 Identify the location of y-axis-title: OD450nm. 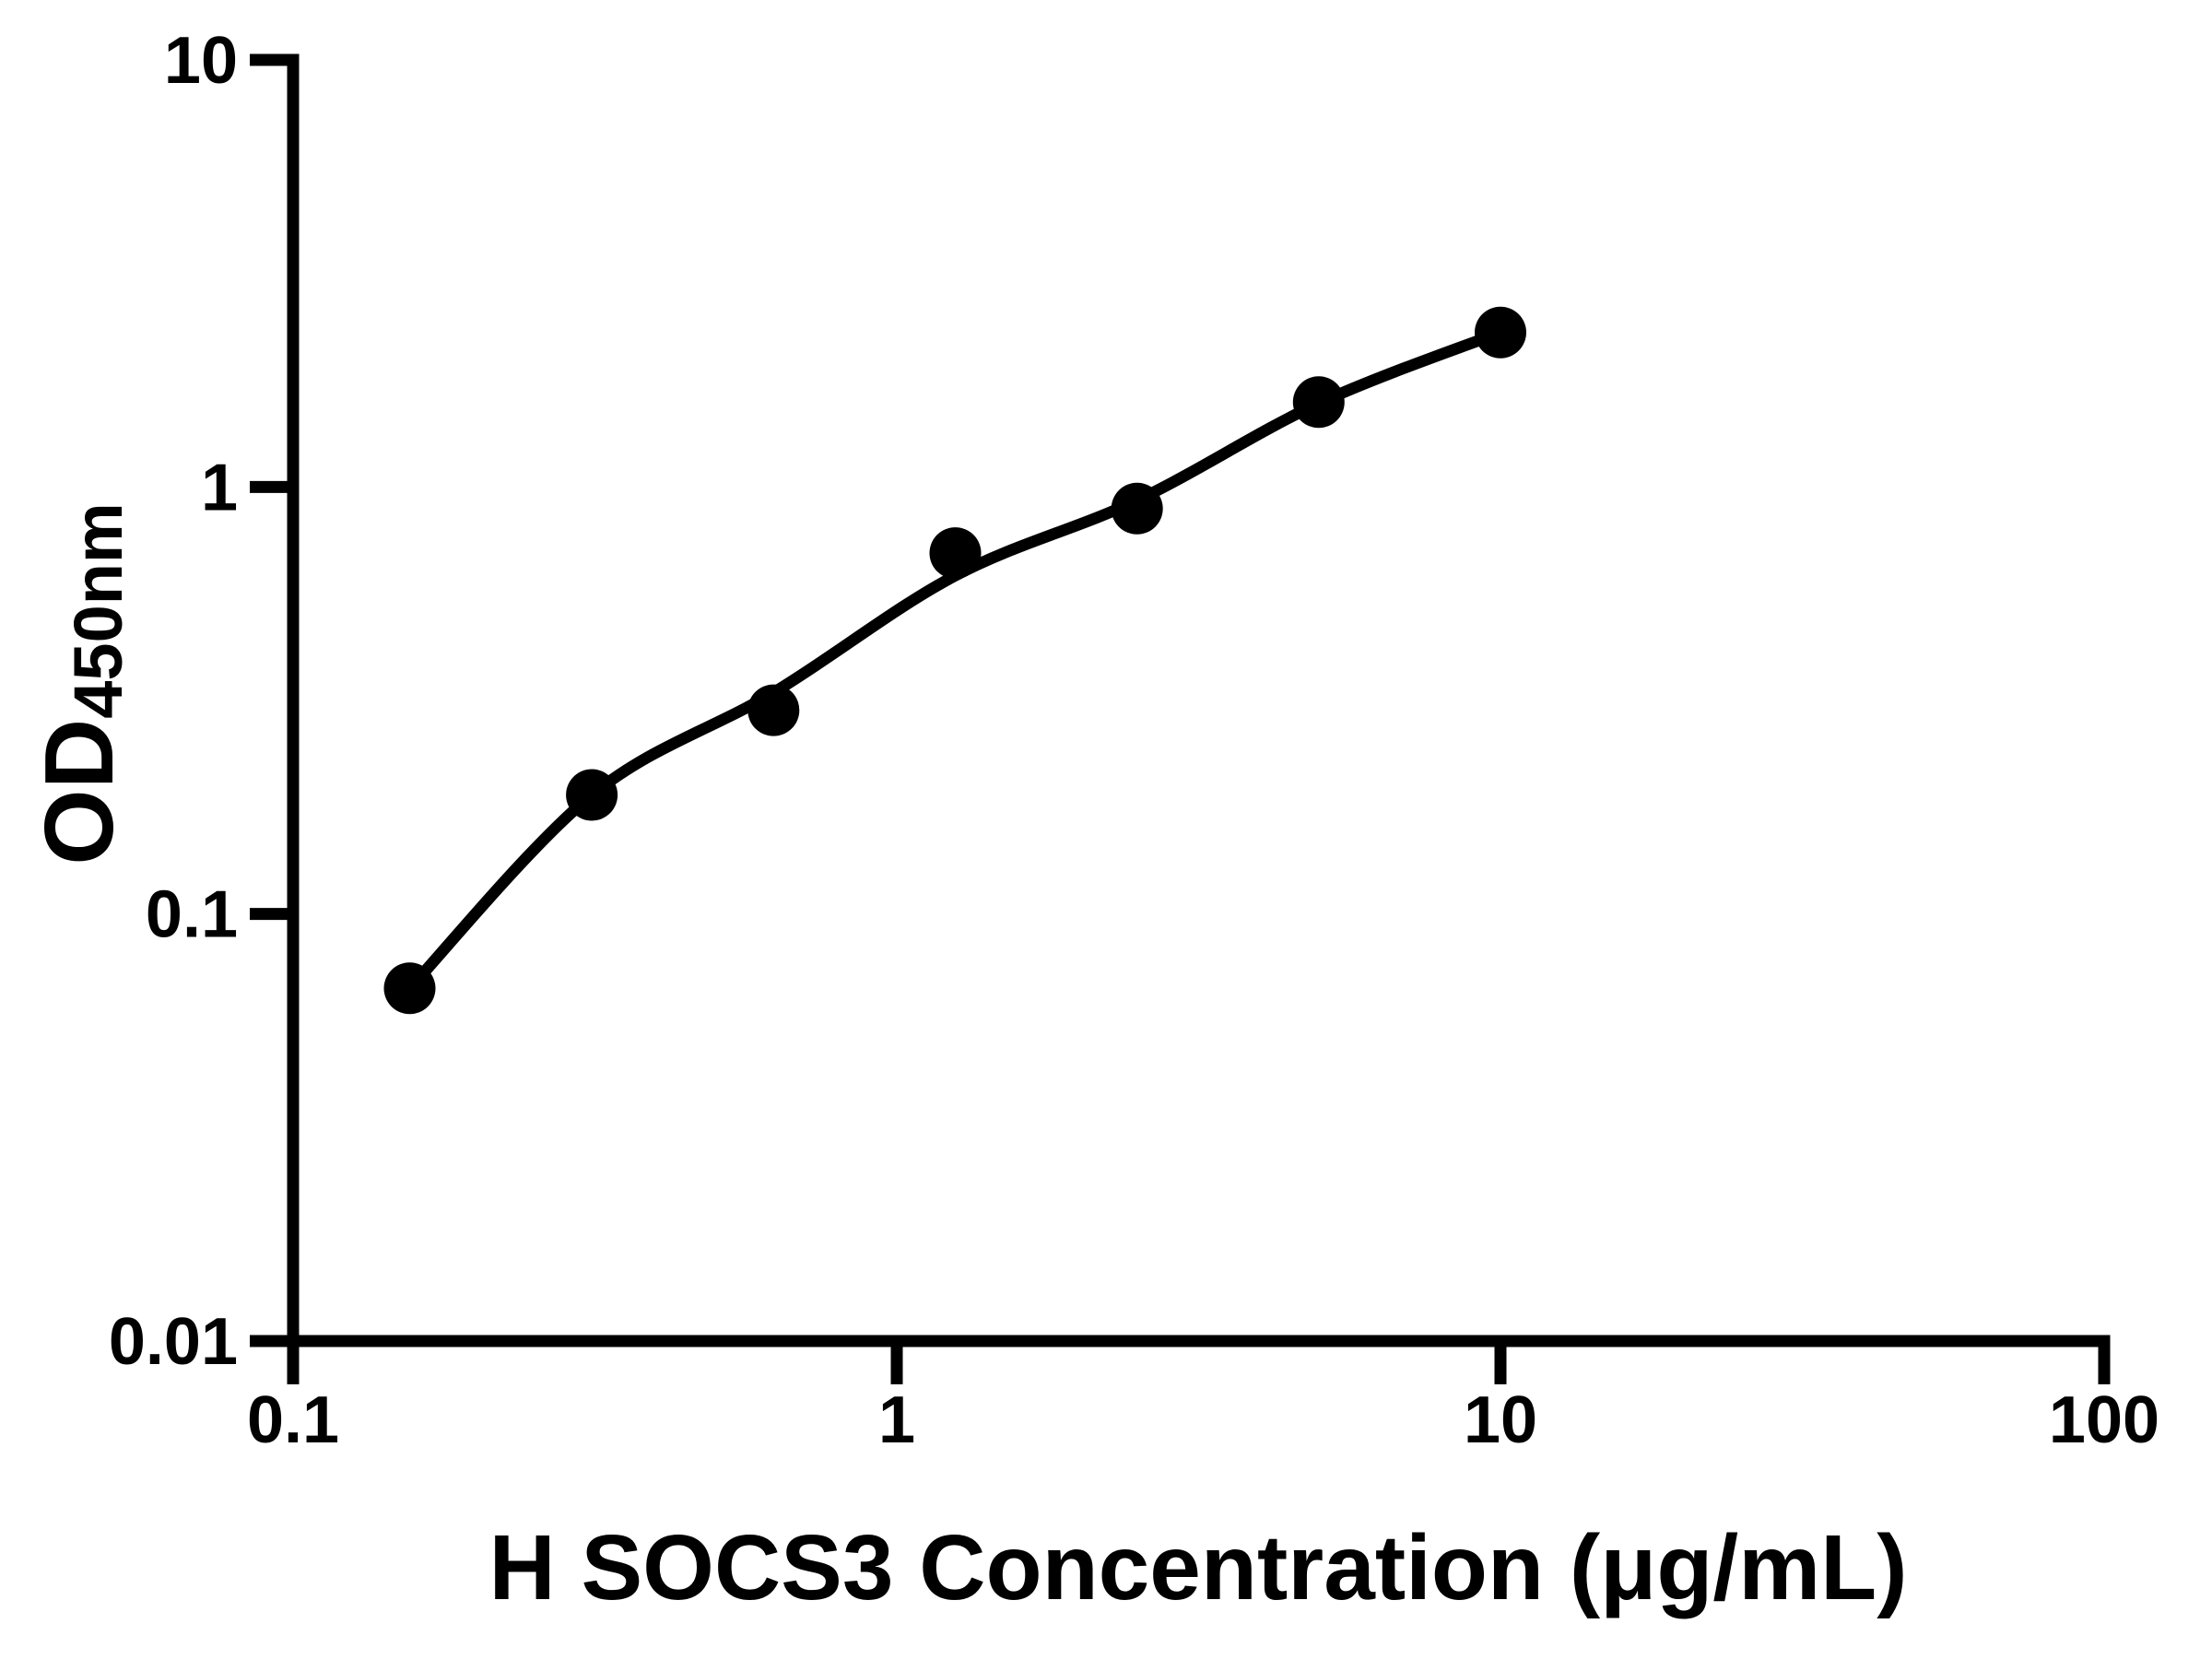
(80, 683).